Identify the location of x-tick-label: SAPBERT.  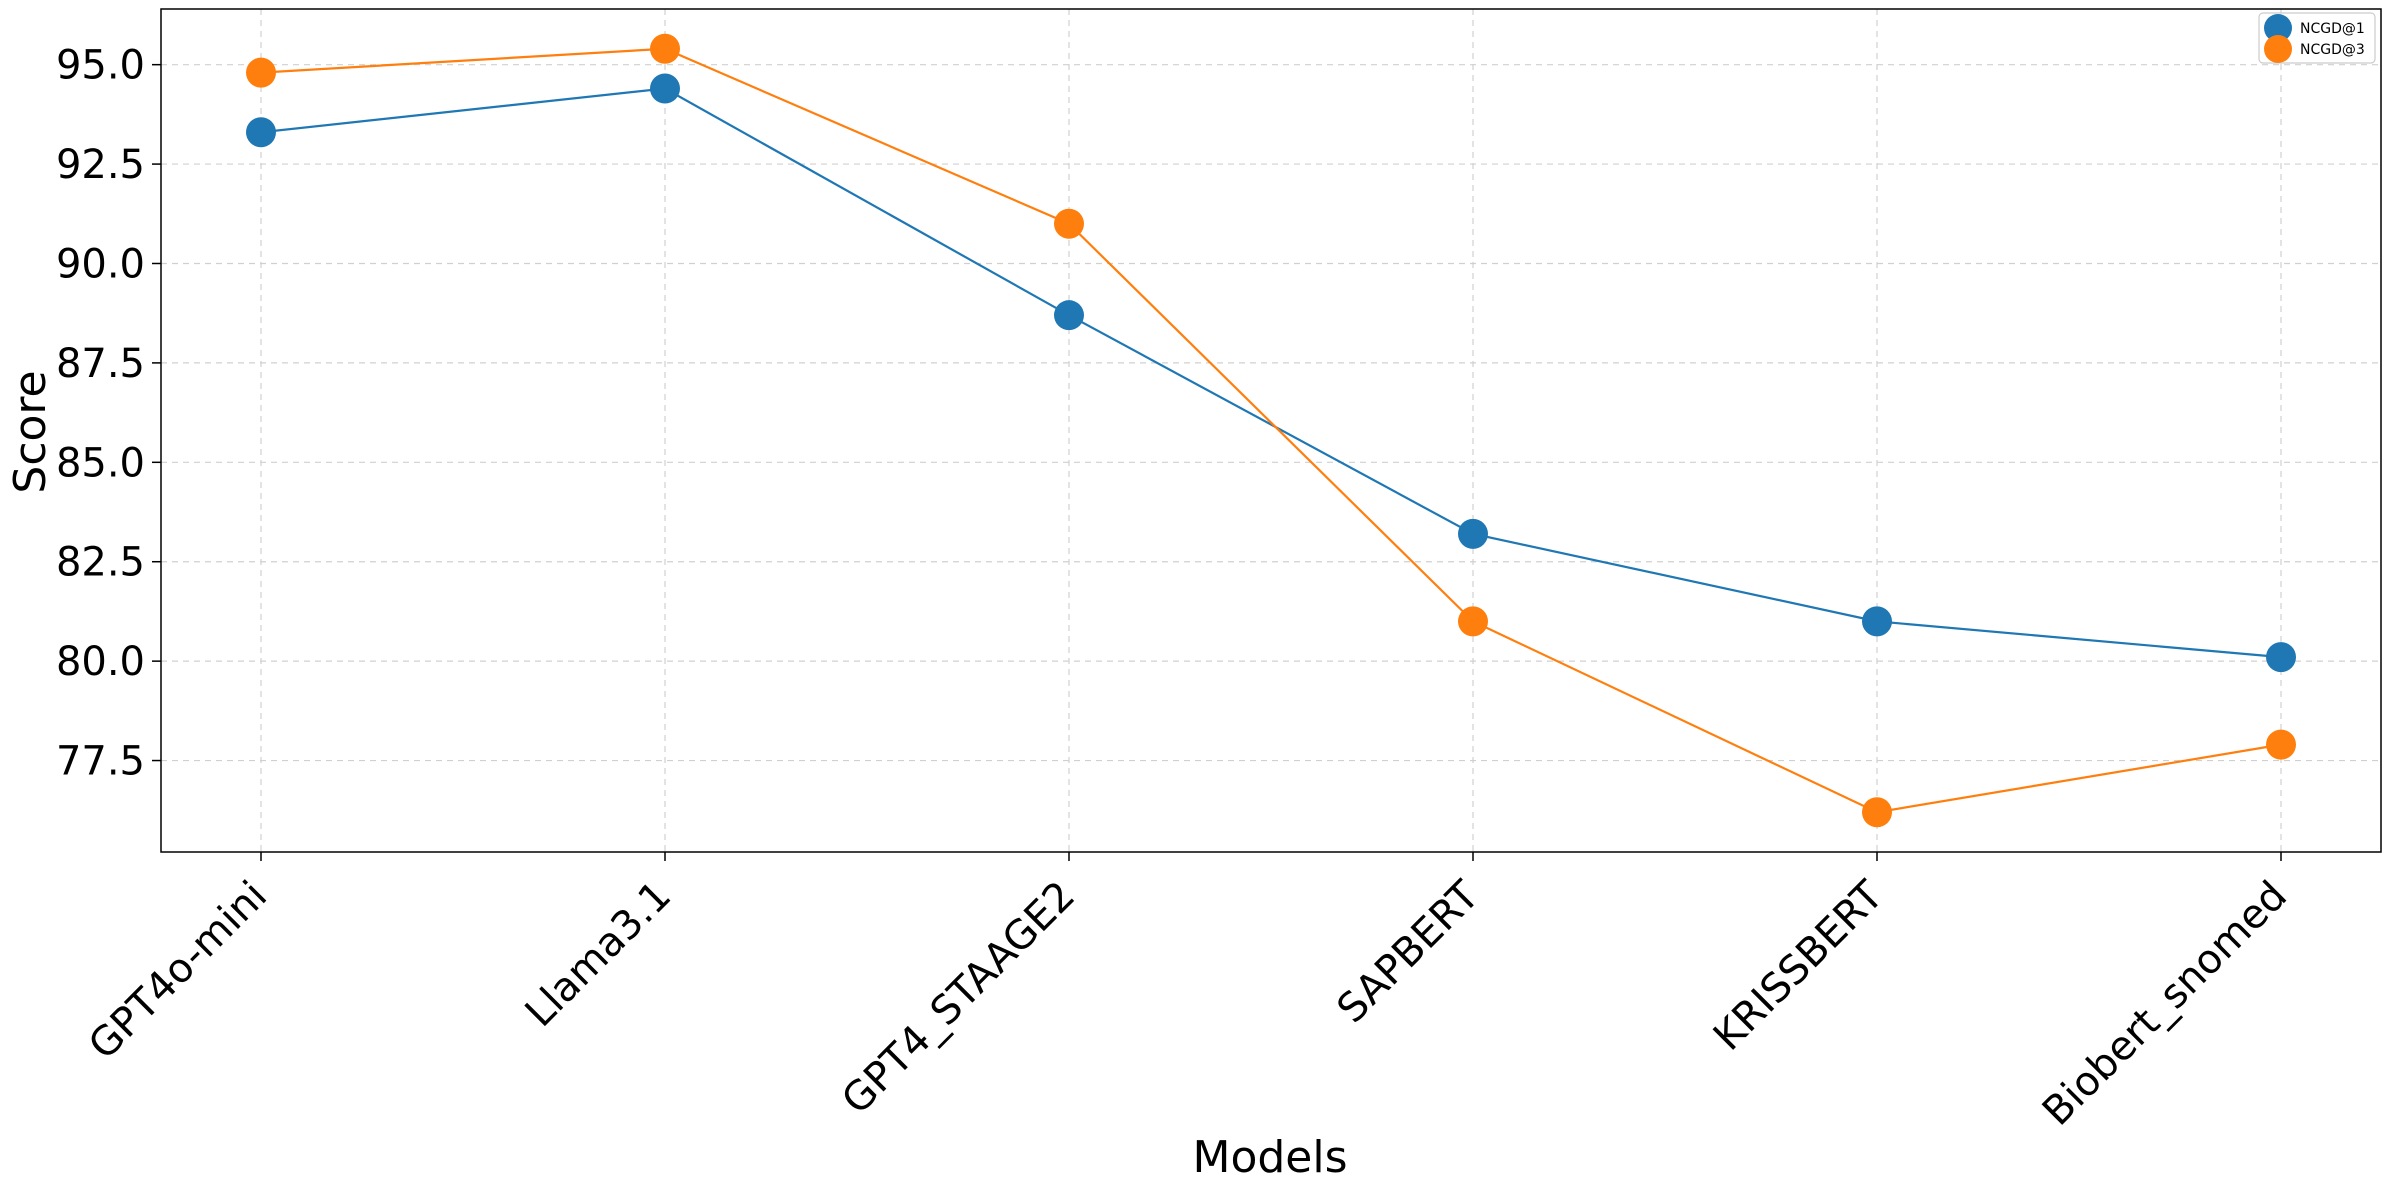
(1409, 952).